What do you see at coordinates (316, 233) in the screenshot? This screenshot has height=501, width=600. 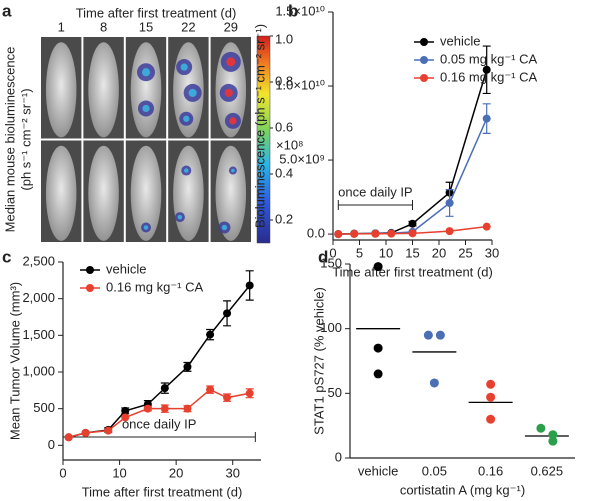 I see `y-tick-label: 0.0` at bounding box center [316, 233].